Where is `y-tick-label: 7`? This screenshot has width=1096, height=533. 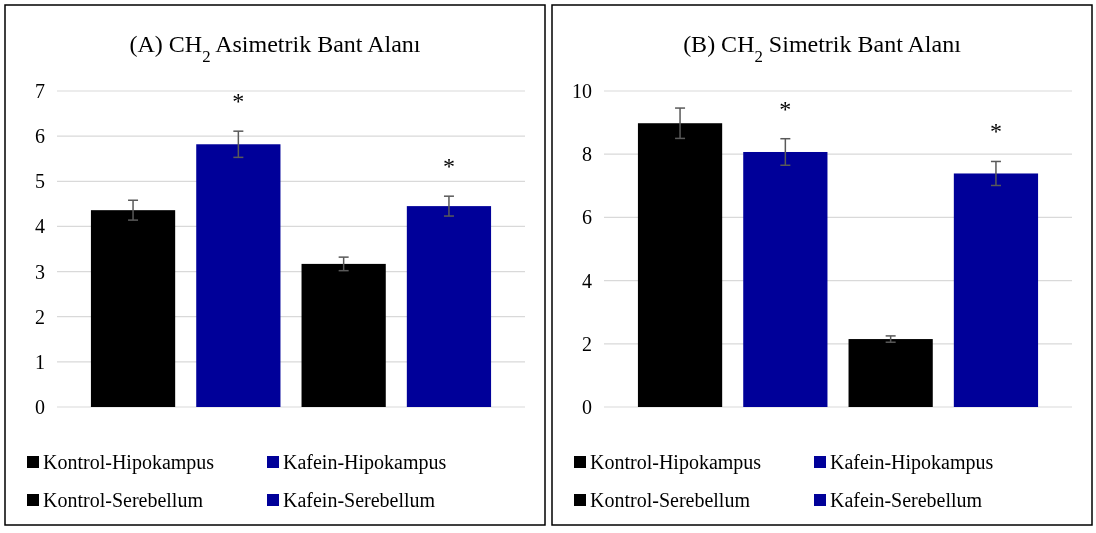
y-tick-label: 7 is located at coordinates (40, 91).